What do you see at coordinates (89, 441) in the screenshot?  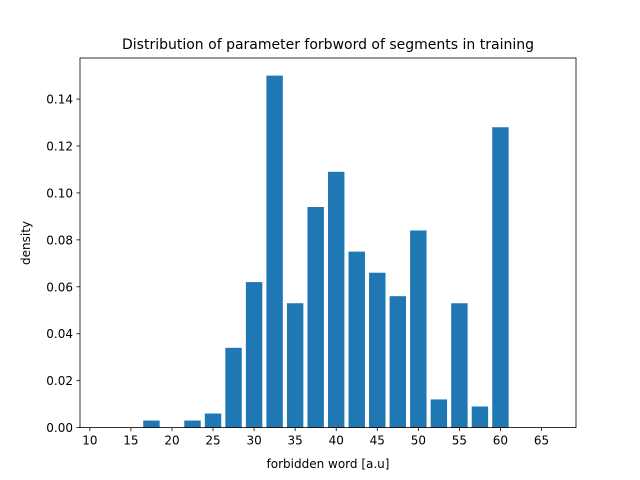 I see `x-tick-label-0: 10` at bounding box center [89, 441].